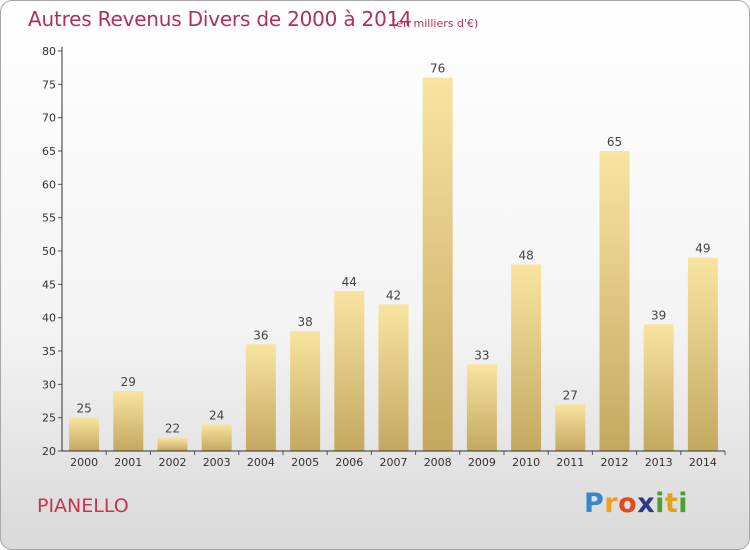 This screenshot has width=750, height=550. I want to click on x-tick-label: 2003, so click(217, 462).